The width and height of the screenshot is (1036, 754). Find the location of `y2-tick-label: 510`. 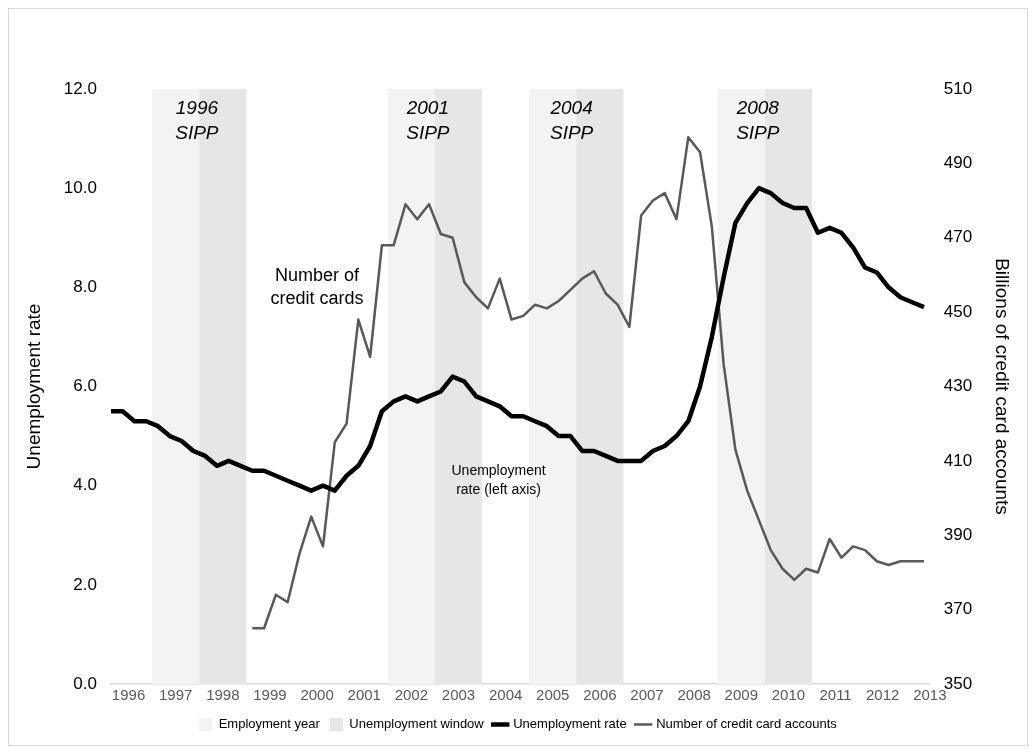

y2-tick-label: 510 is located at coordinates (958, 88).